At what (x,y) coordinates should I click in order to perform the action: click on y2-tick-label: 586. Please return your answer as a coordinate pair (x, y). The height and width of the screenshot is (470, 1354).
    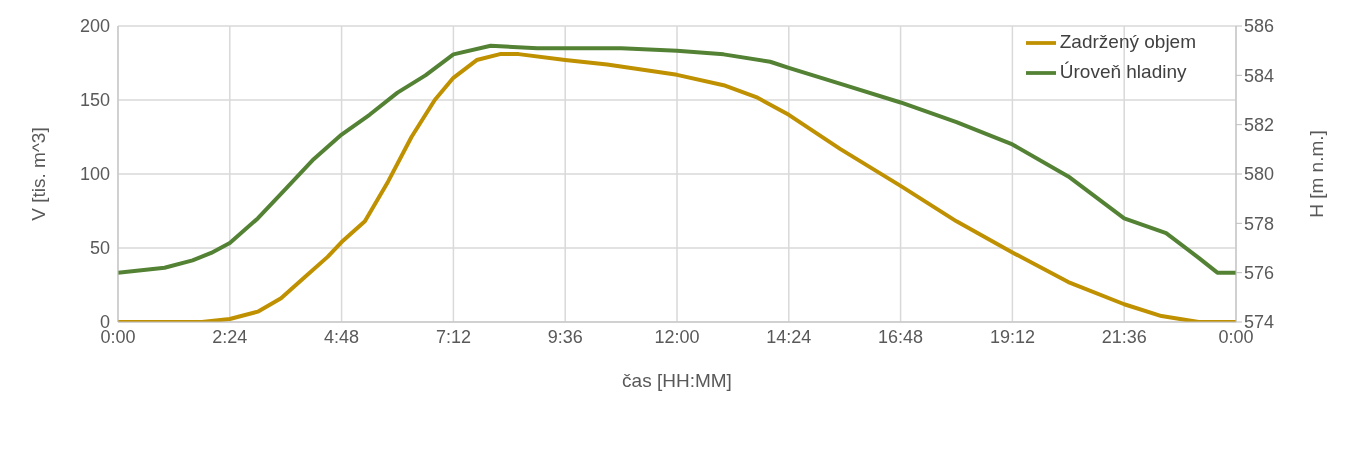
    Looking at the image, I should click on (1259, 26).